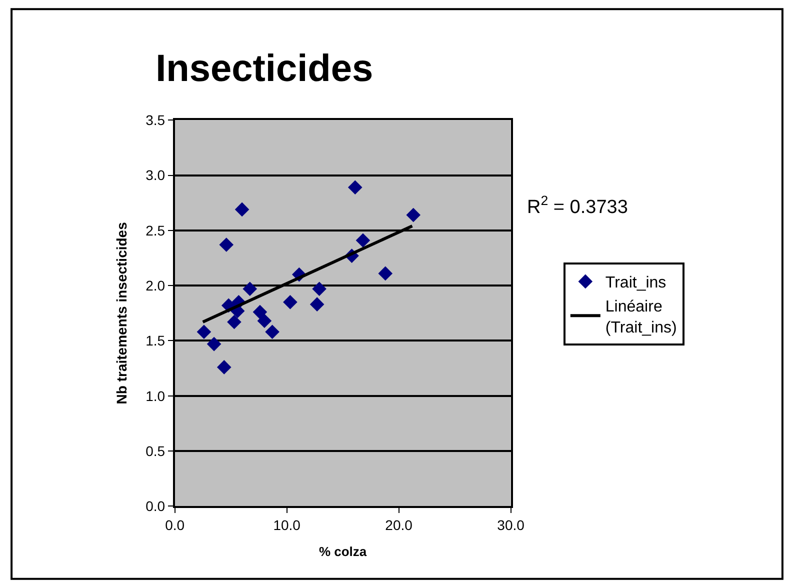  Describe the element at coordinates (287, 525) in the screenshot. I see `x-tick-label: 10.0` at that location.